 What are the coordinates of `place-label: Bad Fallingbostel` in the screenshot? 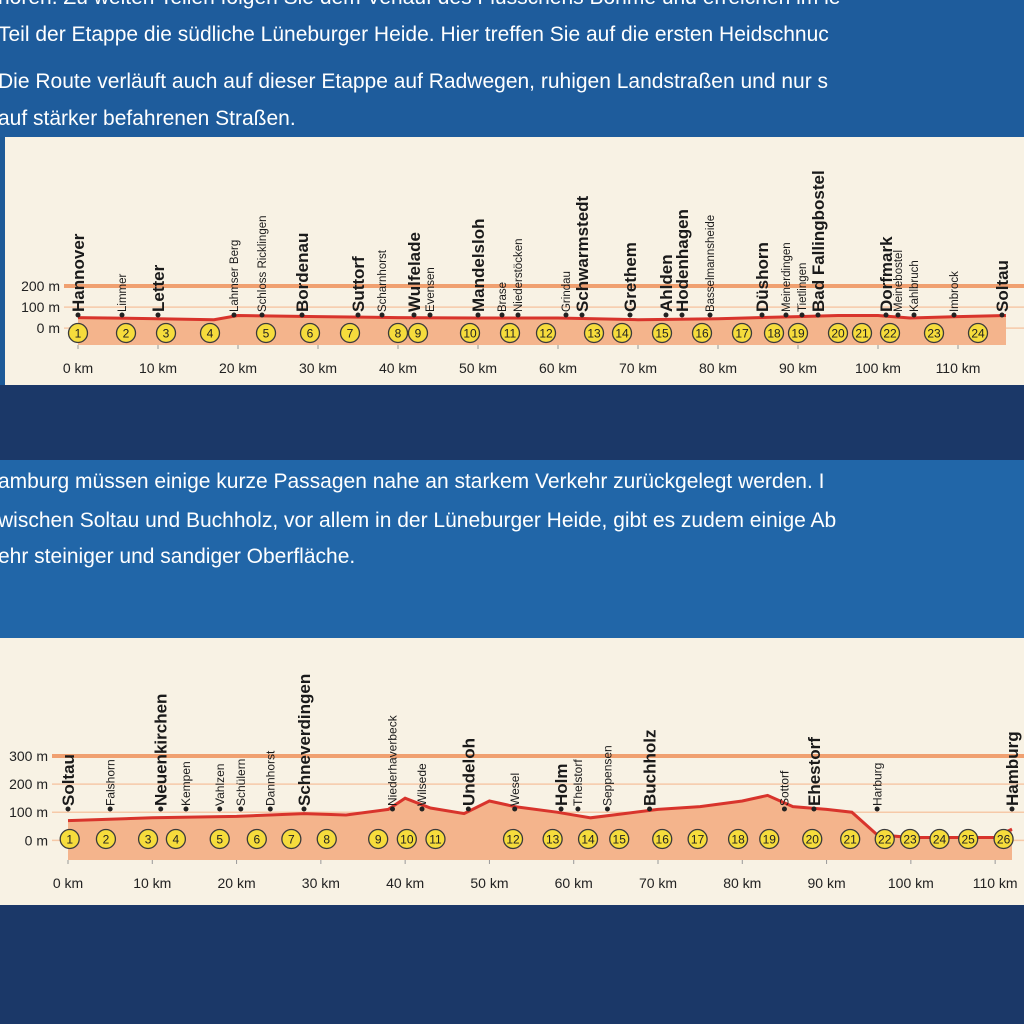 It's located at (818, 241).